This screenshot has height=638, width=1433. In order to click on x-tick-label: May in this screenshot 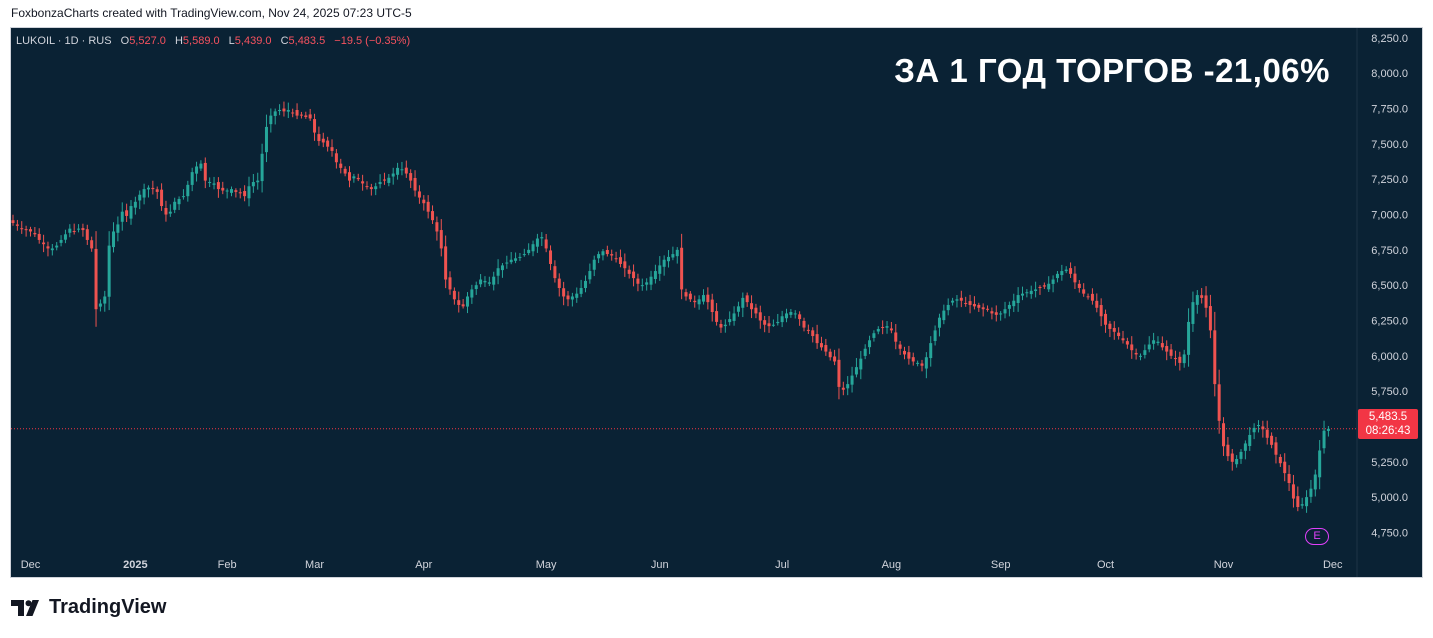, I will do `click(546, 565)`.